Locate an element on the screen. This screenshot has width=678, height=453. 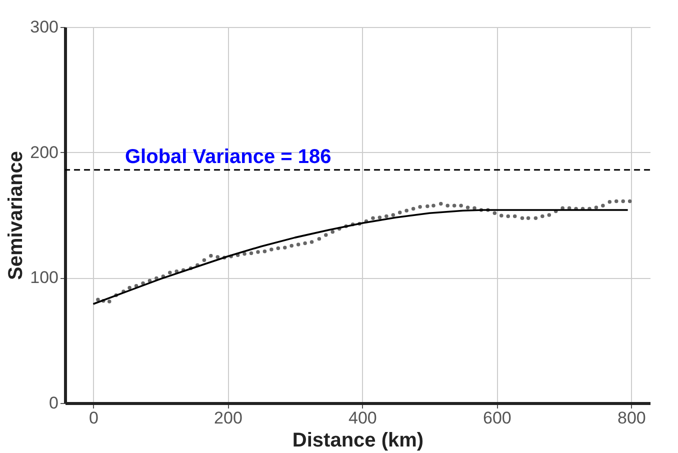
y-tick-label: 0 is located at coordinates (53, 403).